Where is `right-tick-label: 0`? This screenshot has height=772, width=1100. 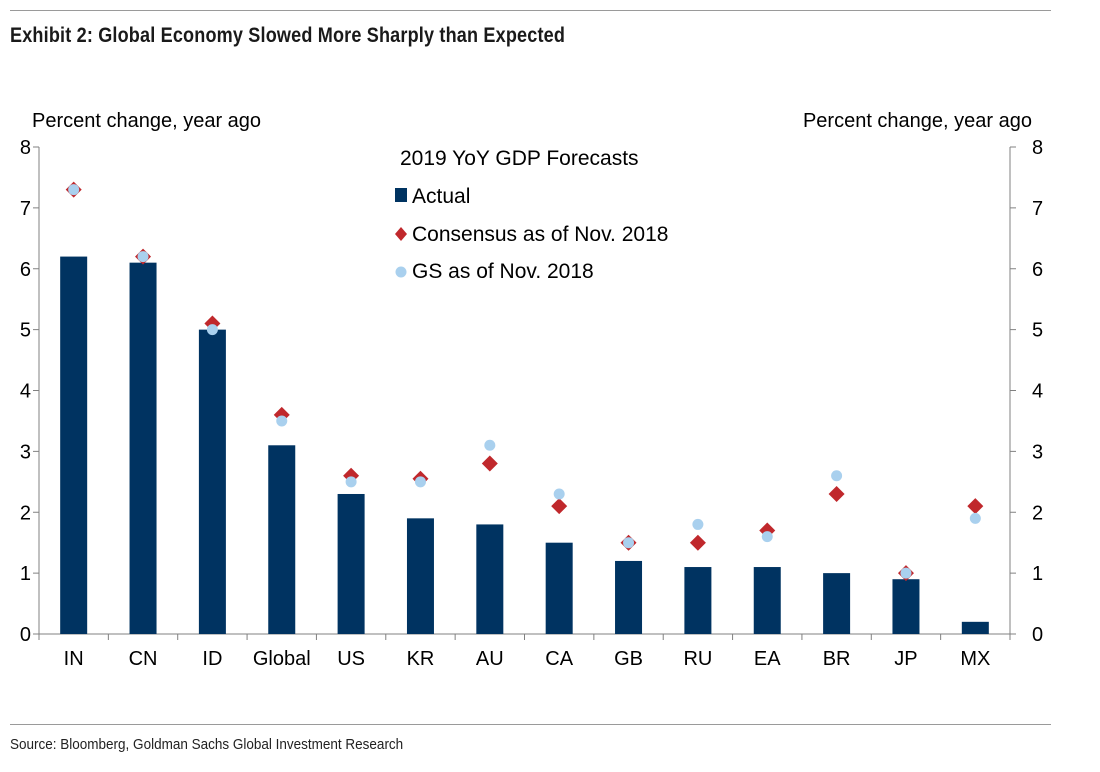
right-tick-label: 0 is located at coordinates (1037, 635).